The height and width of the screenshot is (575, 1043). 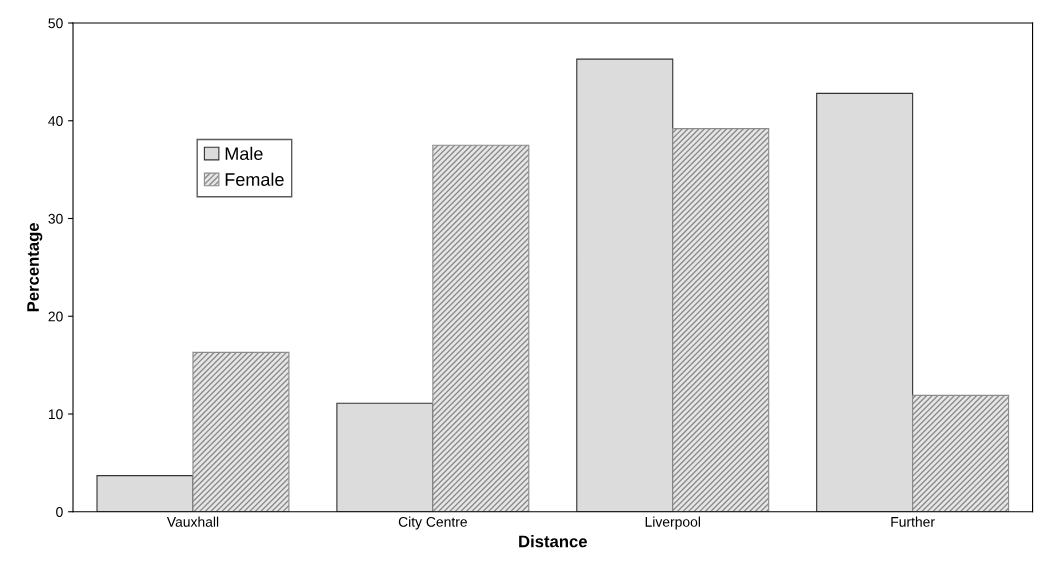 What do you see at coordinates (55, 121) in the screenshot?
I see `y-tick-label: 40` at bounding box center [55, 121].